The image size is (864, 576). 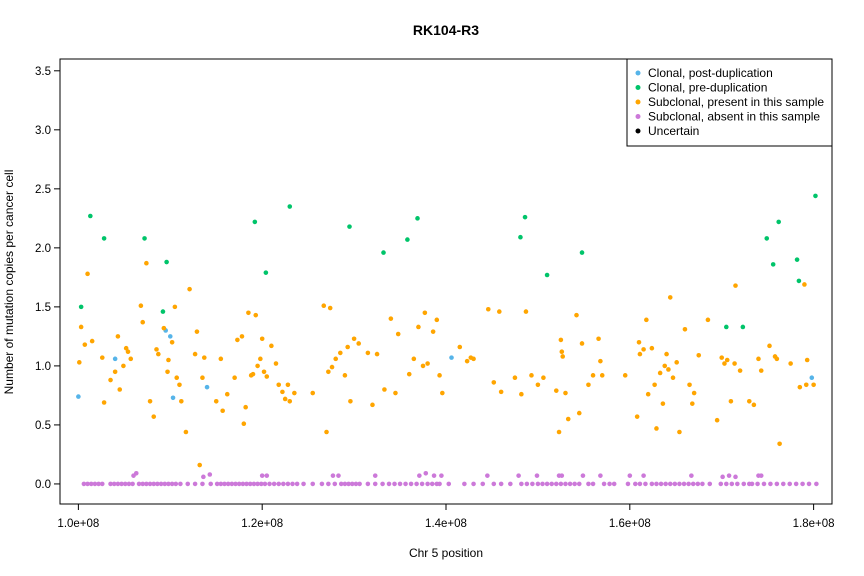 What do you see at coordinates (736, 102) in the screenshot?
I see `legend-label: Subclonal, present in this sample` at bounding box center [736, 102].